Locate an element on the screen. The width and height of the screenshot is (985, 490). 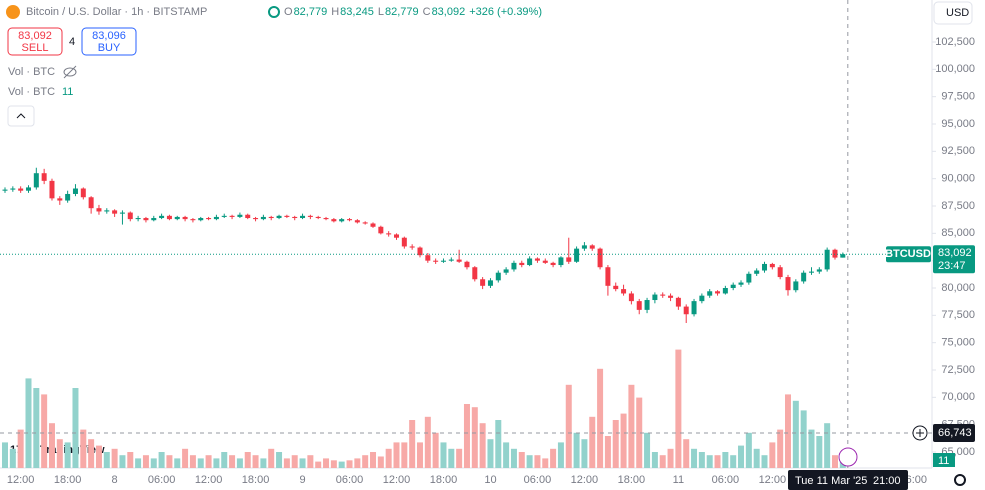
buy-button is located at coordinates (109, 41).